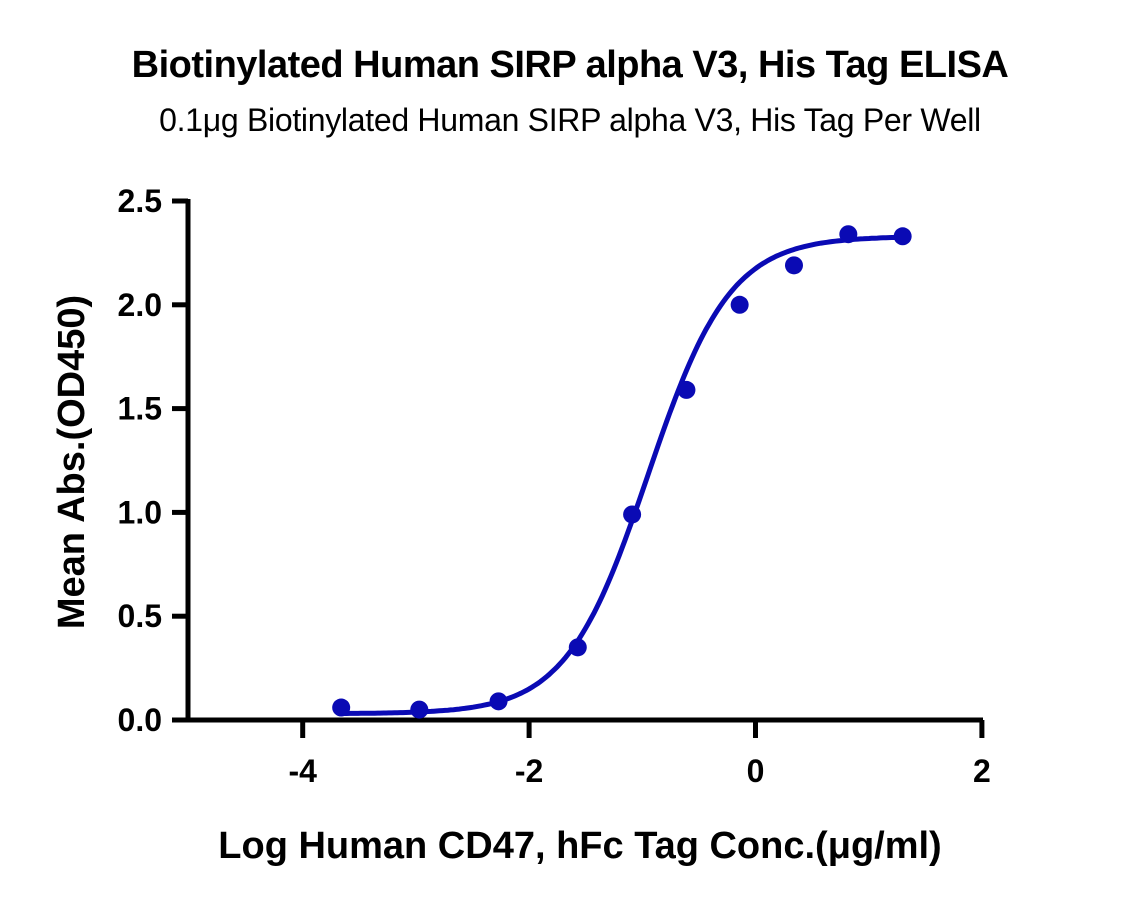 The width and height of the screenshot is (1140, 914). What do you see at coordinates (140, 305) in the screenshot?
I see `y-tick-label: 2.0` at bounding box center [140, 305].